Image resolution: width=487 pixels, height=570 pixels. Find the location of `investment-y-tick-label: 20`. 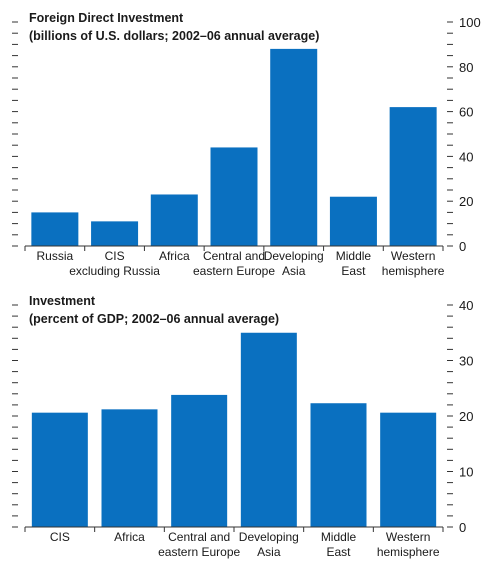

investment-y-tick-label: 20 is located at coordinates (466, 416).